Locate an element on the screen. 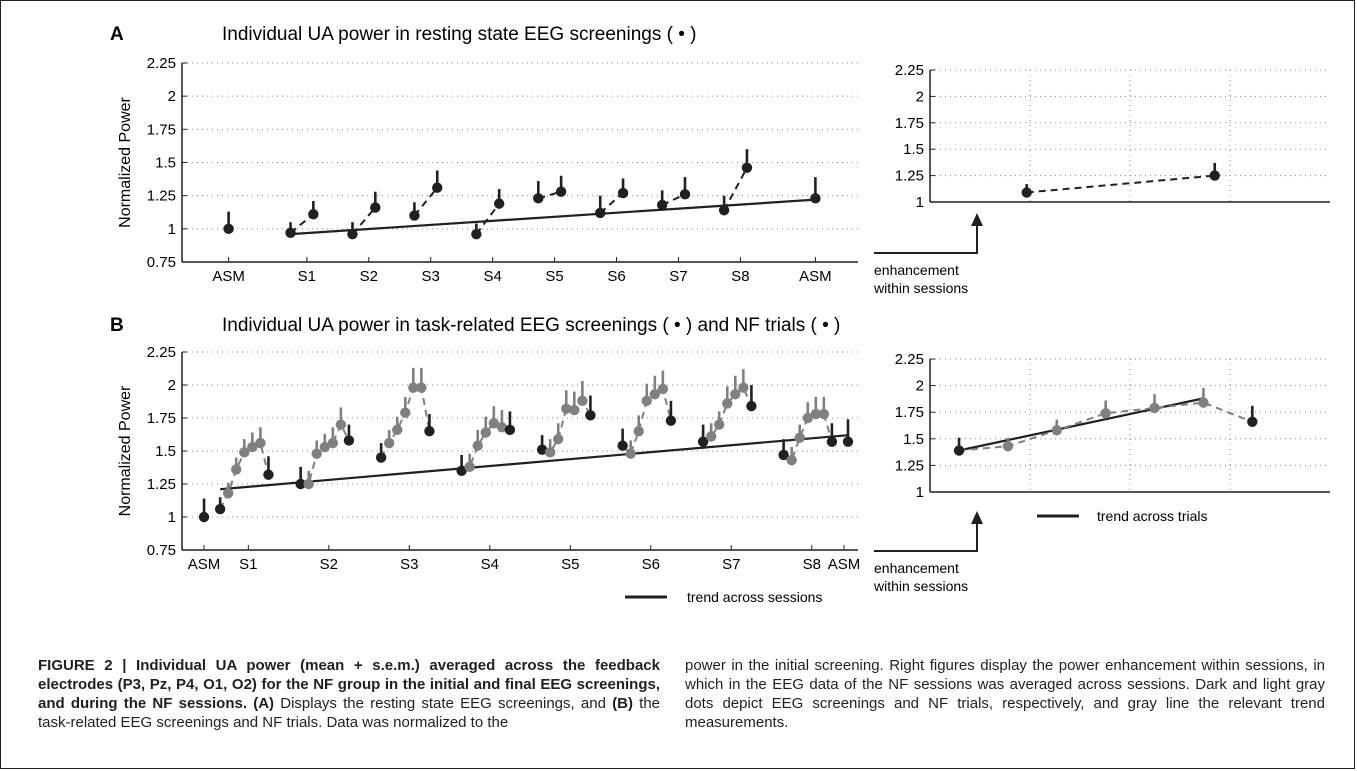 The image size is (1357, 771). x-tick-label: S5 is located at coordinates (554, 276).